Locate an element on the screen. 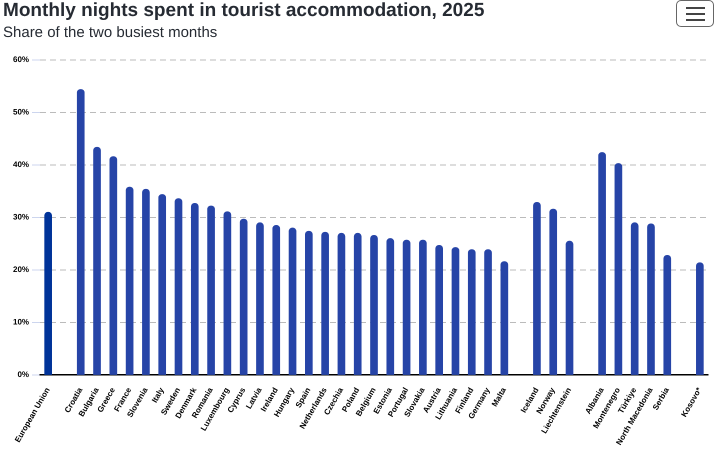  y-tick-label: 20% is located at coordinates (21, 269).